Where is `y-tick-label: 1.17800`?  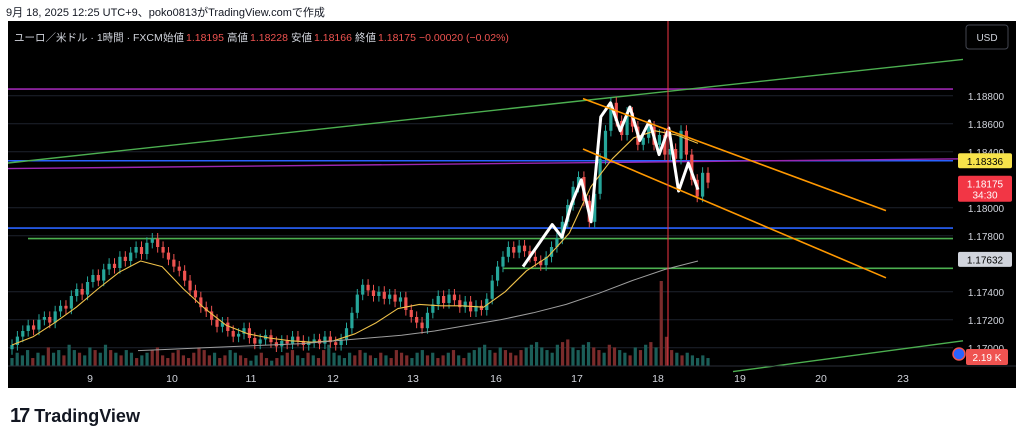 y-tick-label: 1.17800 is located at coordinates (986, 237).